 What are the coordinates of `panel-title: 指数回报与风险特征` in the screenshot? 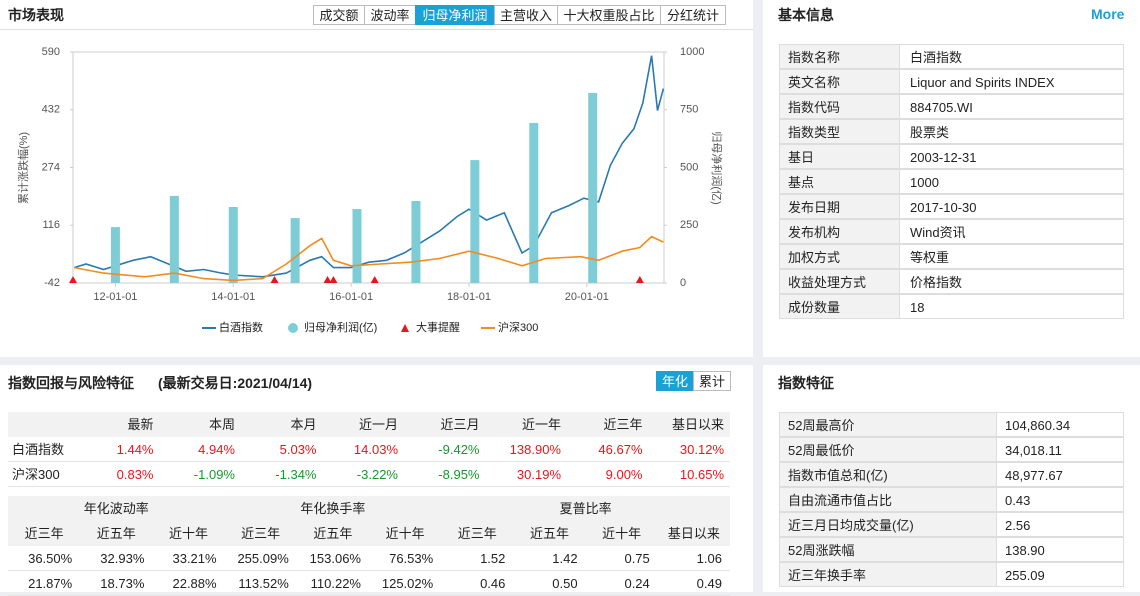 It's located at (71, 383).